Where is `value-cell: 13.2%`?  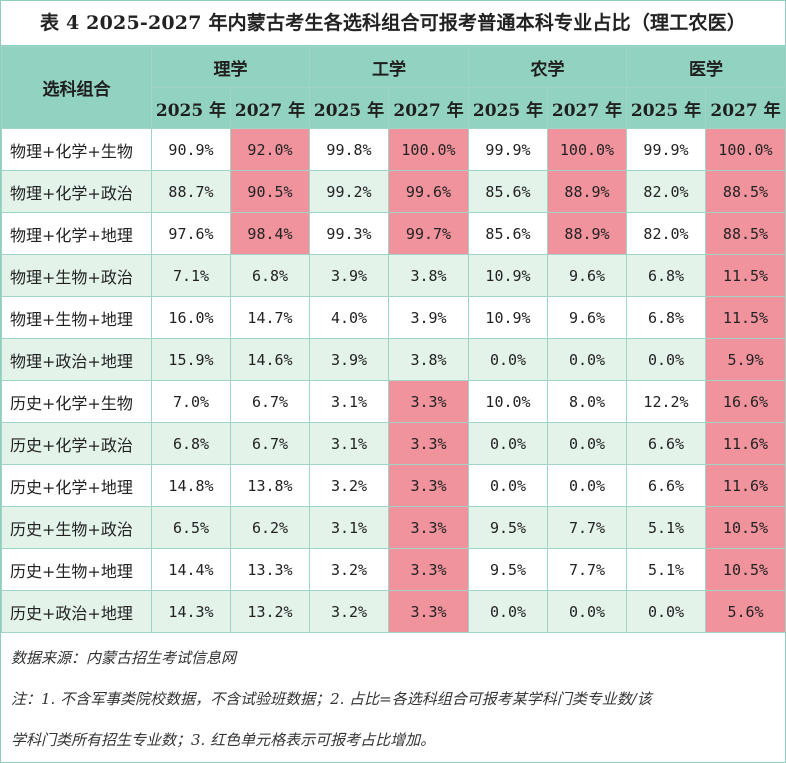 value-cell: 13.2% is located at coordinates (270, 611).